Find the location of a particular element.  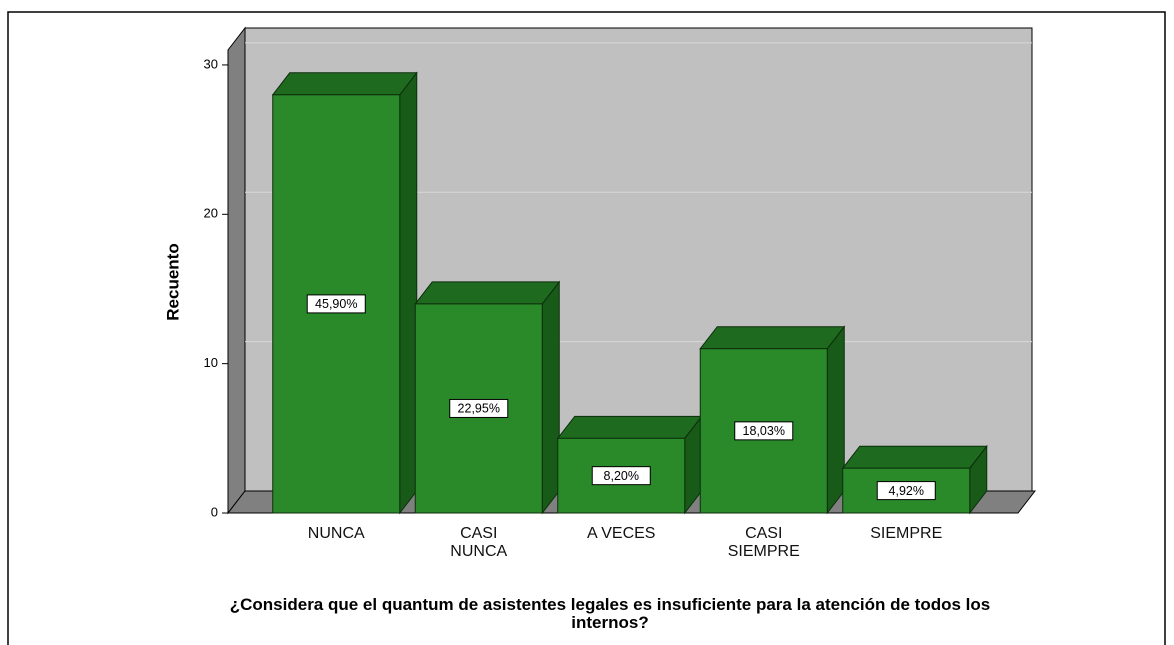

value-label: 4,92% is located at coordinates (906, 491).